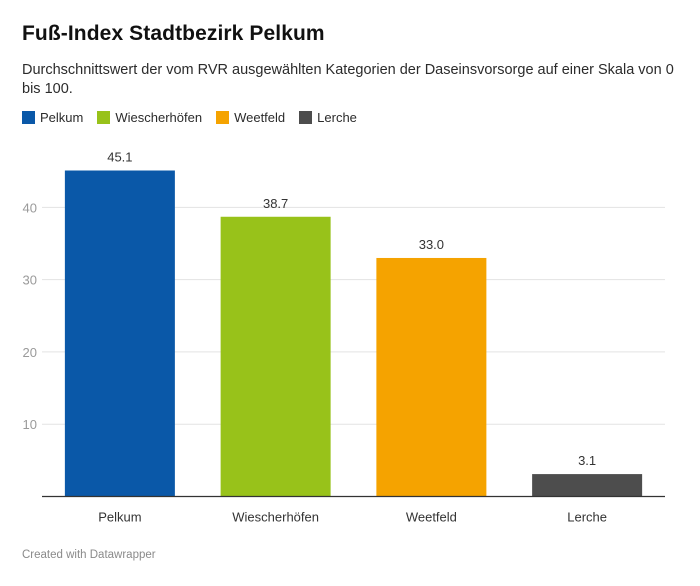 Image resolution: width=700 pixels, height=586 pixels. Describe the element at coordinates (159, 117) in the screenshot. I see `legend-label-wiescherhoefen: Wiescherhöfen` at that location.